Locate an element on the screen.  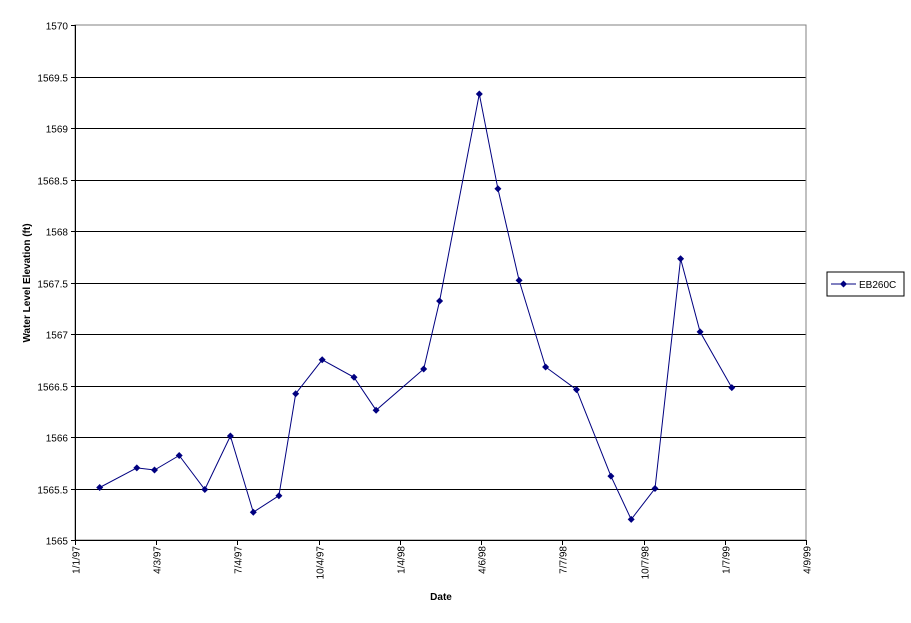
y-tick-label: 1565.5 is located at coordinates (52, 491).